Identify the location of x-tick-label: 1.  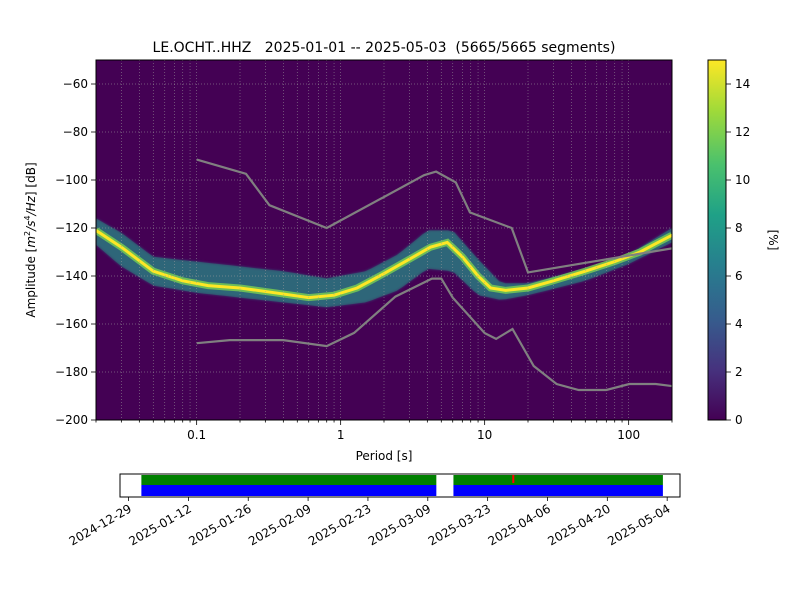
(341, 435).